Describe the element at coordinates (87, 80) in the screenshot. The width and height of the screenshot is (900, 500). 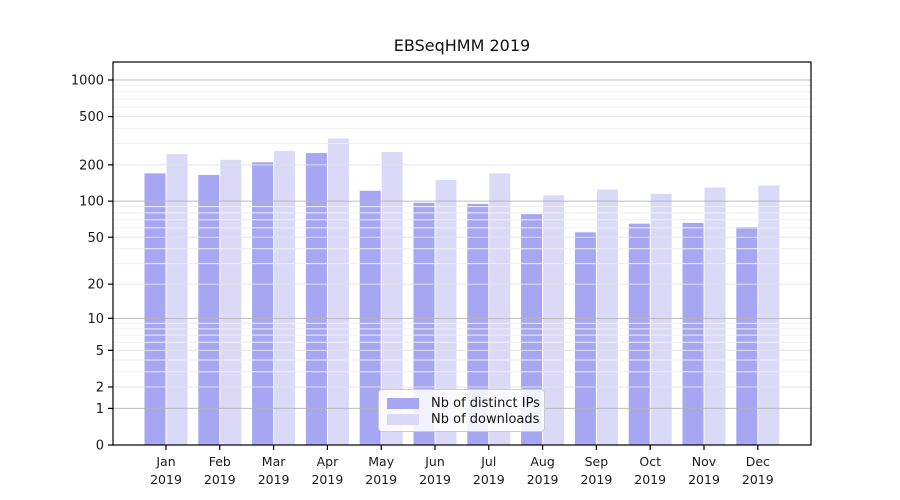
I see `y-tick-label-1000: 1000` at that location.